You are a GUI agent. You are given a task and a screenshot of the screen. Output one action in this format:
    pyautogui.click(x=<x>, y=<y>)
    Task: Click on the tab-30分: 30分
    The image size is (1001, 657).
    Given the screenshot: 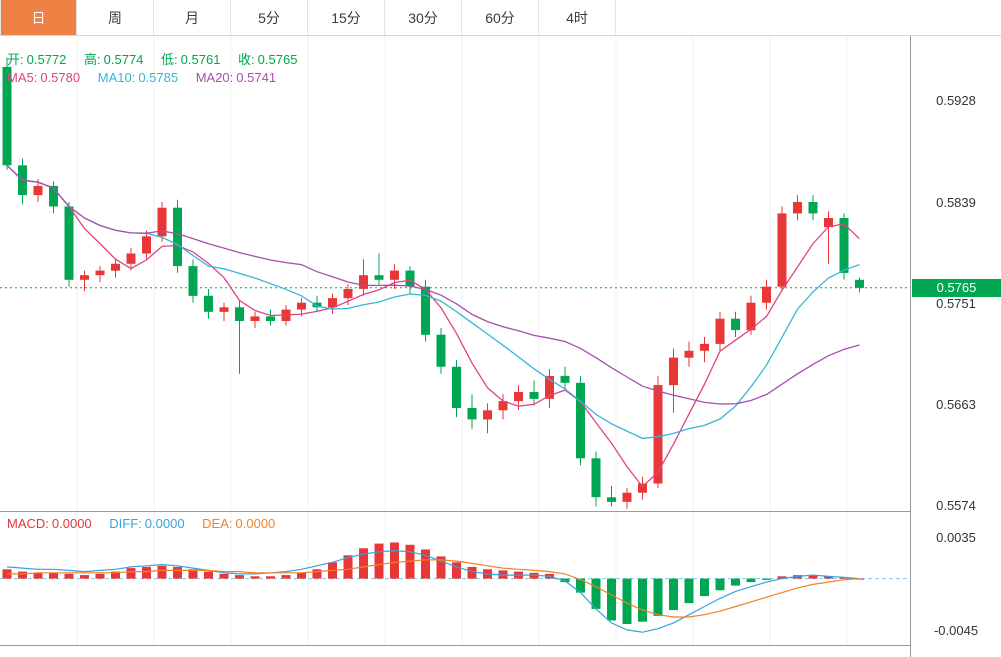 What is the action you would take?
    pyautogui.click(x=423, y=17)
    